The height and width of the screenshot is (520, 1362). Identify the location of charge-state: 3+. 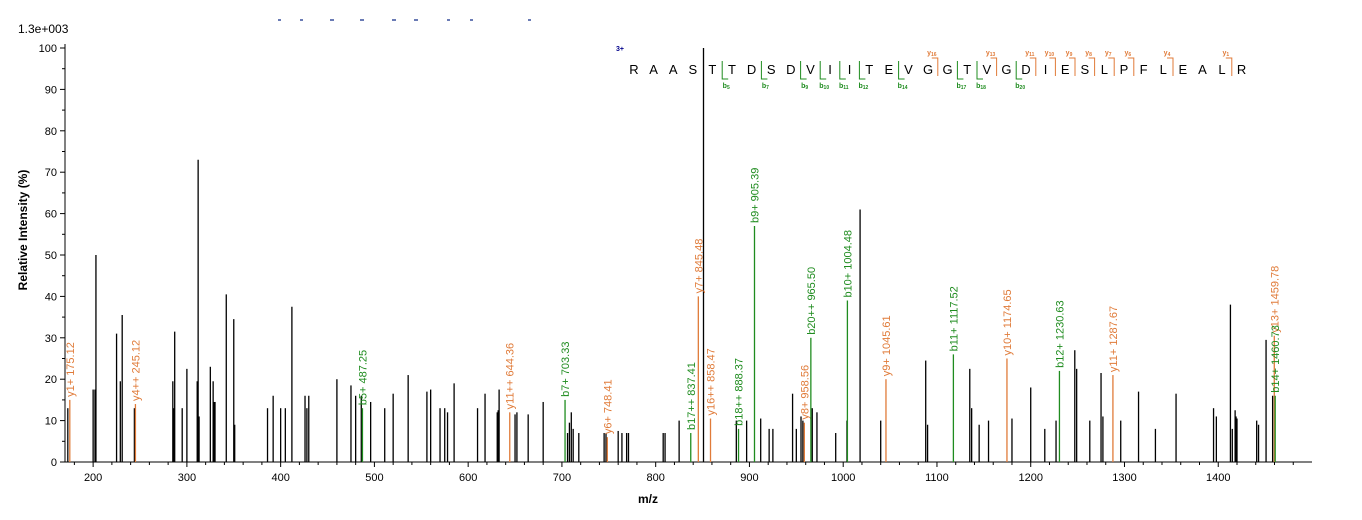
(620, 49).